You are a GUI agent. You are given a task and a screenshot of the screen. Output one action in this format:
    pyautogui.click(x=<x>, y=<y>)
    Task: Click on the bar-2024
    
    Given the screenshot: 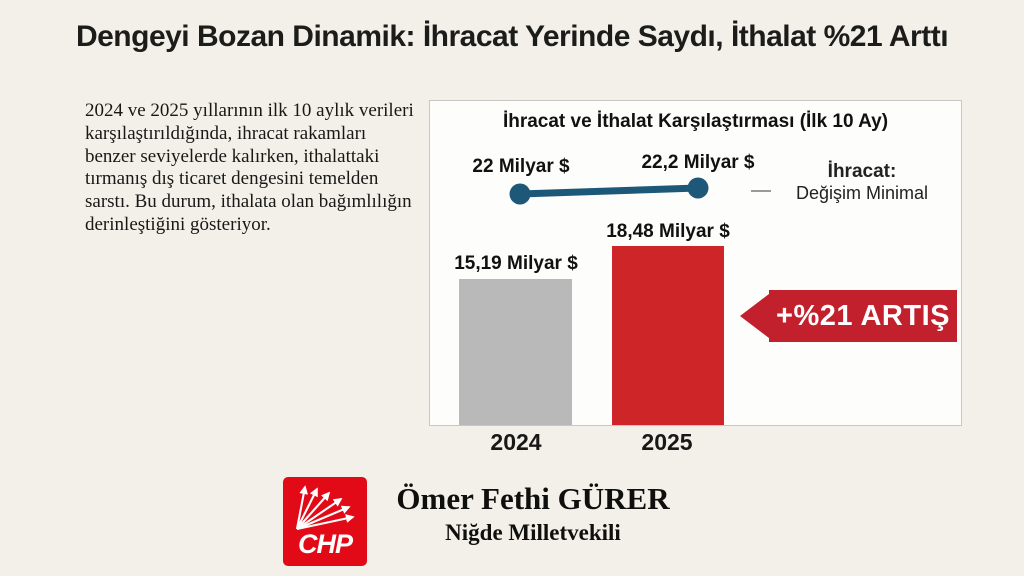 What is the action you would take?
    pyautogui.click(x=515, y=352)
    